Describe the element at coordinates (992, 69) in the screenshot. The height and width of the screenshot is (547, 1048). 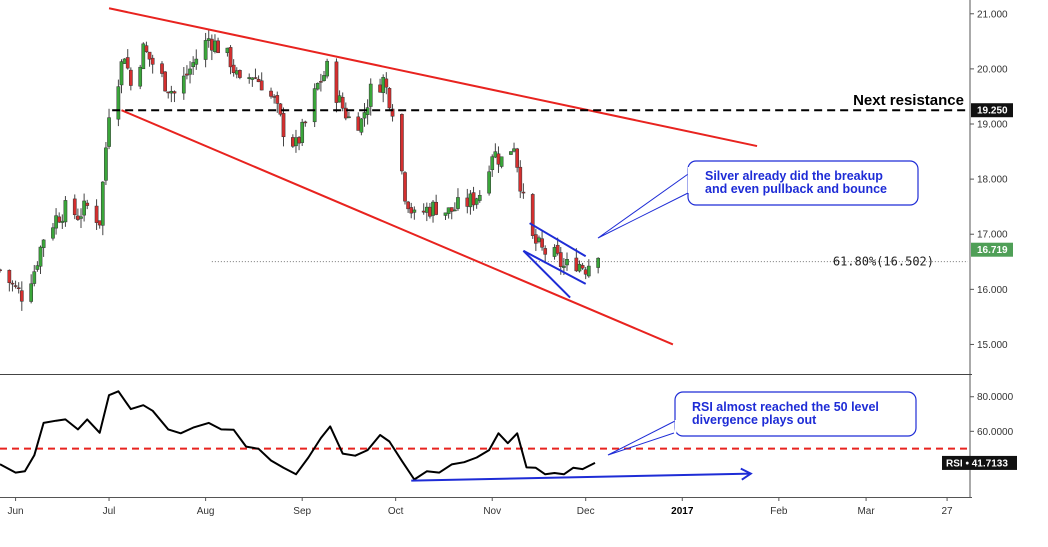
I see `price-tick-label: 20.000` at that location.